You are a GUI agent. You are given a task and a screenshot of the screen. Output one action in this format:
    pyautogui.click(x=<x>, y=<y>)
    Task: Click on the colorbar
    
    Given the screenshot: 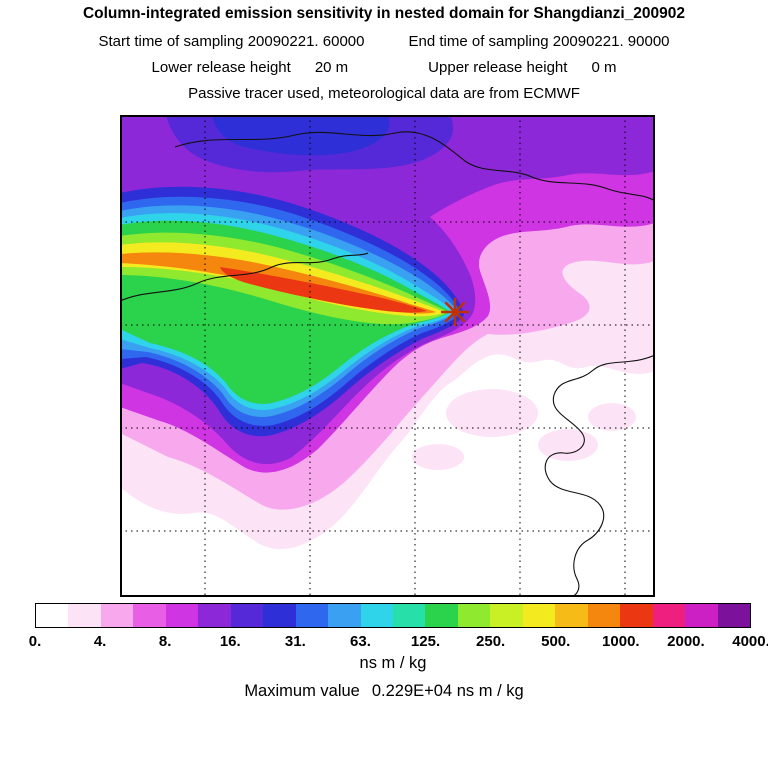 What is the action you would take?
    pyautogui.click(x=393, y=615)
    